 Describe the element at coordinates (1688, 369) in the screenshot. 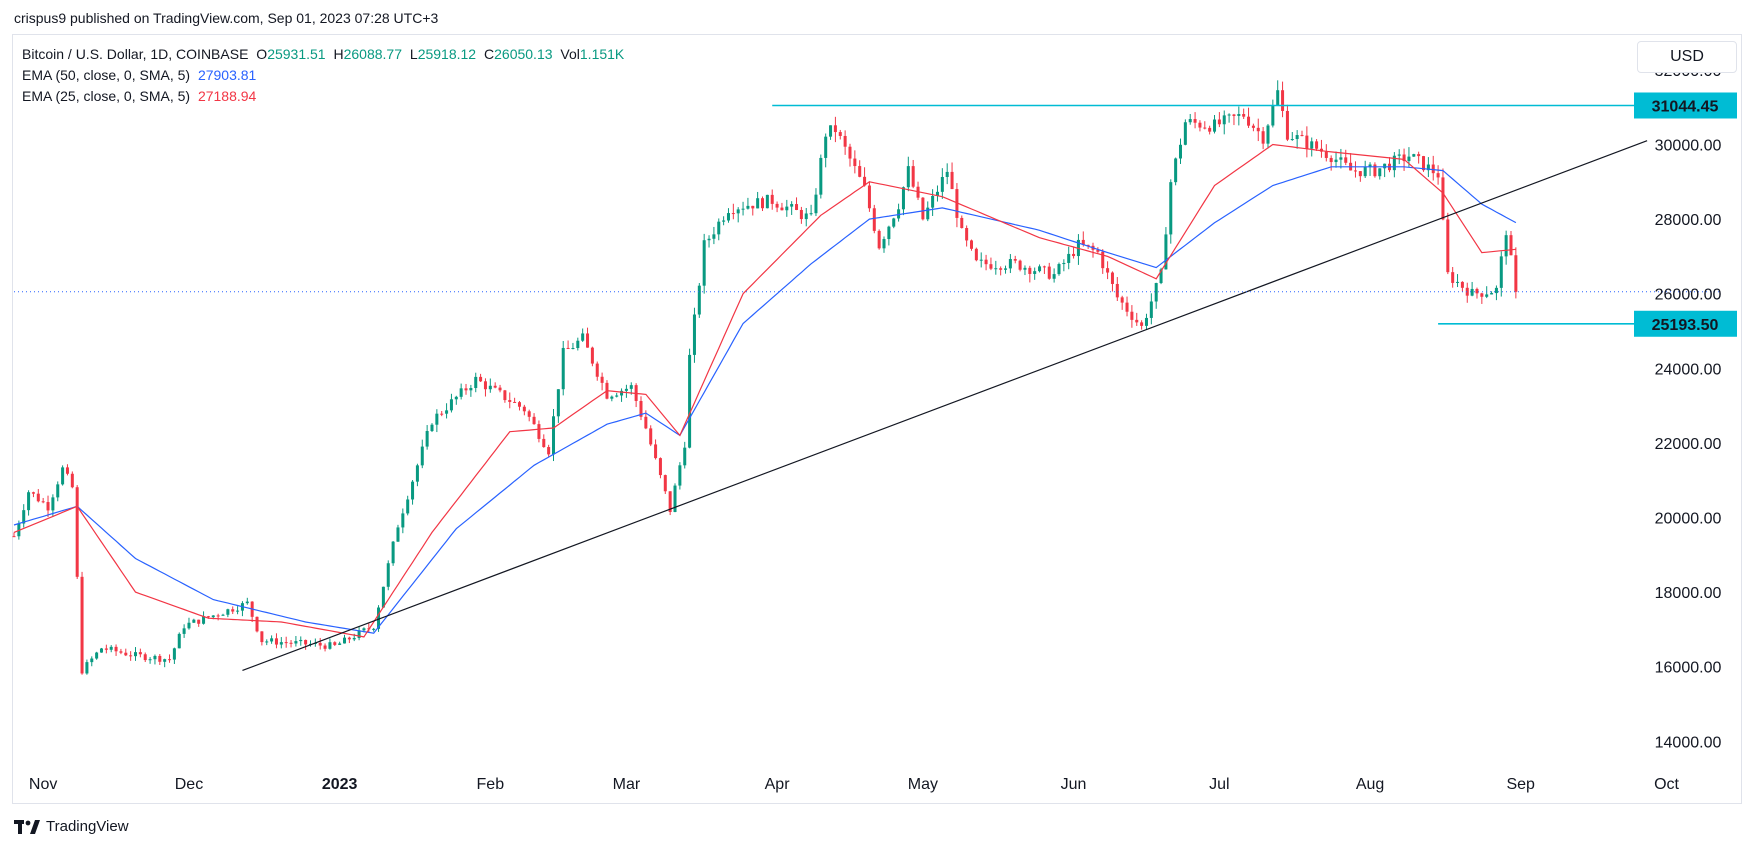

I see `y-tick-label: 24000.00` at that location.